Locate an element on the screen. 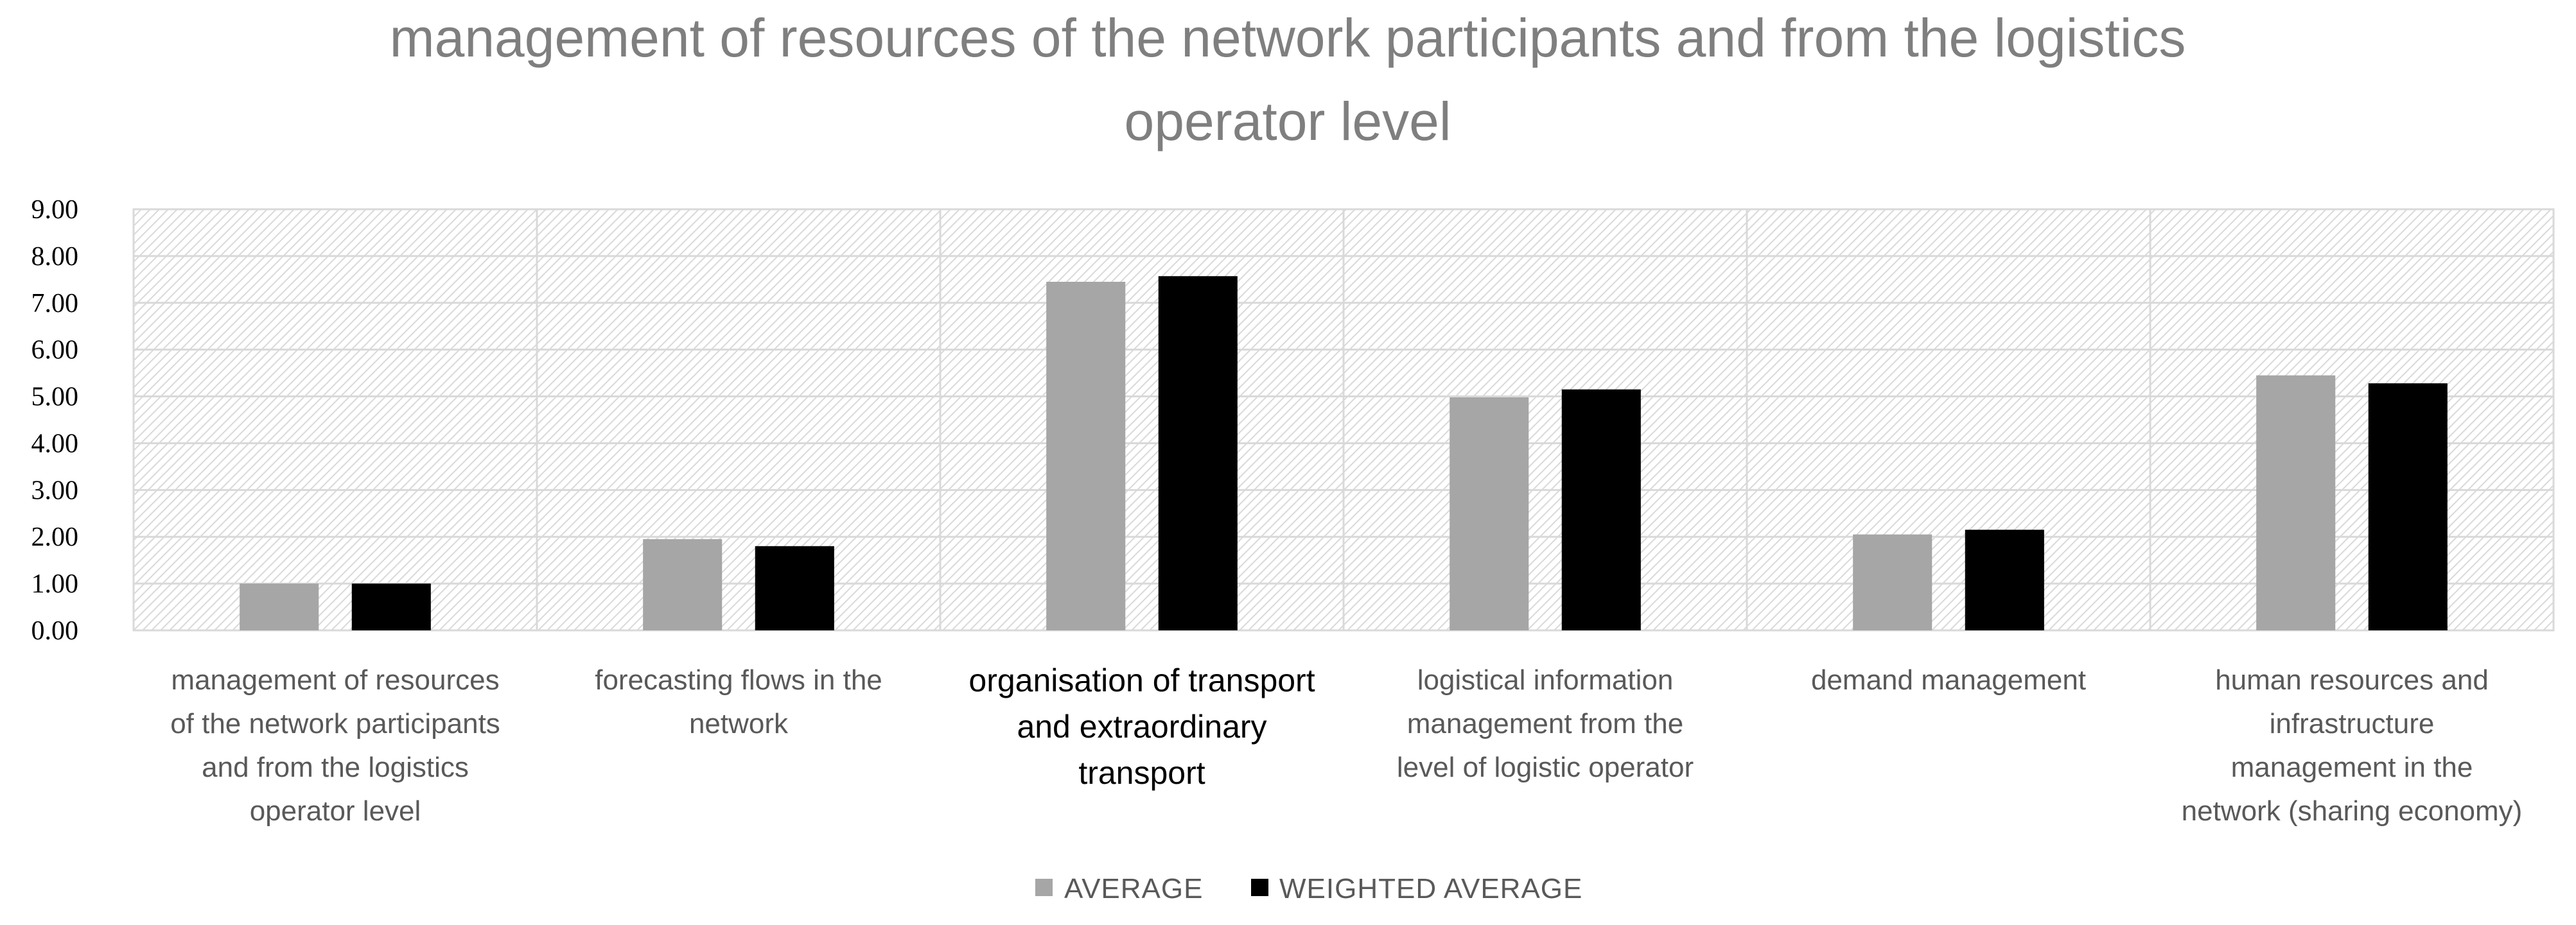 This screenshot has width=2576, height=925. category-label: management in the is located at coordinates (2352, 767).